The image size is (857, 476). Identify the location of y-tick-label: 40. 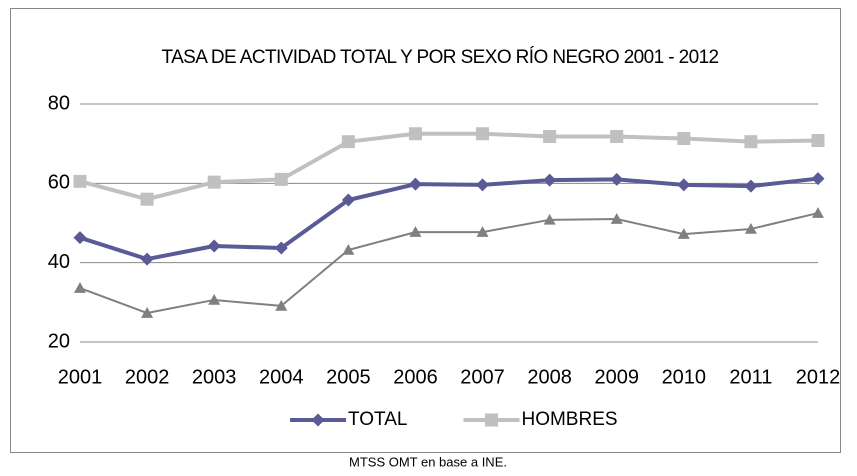
(59, 262).